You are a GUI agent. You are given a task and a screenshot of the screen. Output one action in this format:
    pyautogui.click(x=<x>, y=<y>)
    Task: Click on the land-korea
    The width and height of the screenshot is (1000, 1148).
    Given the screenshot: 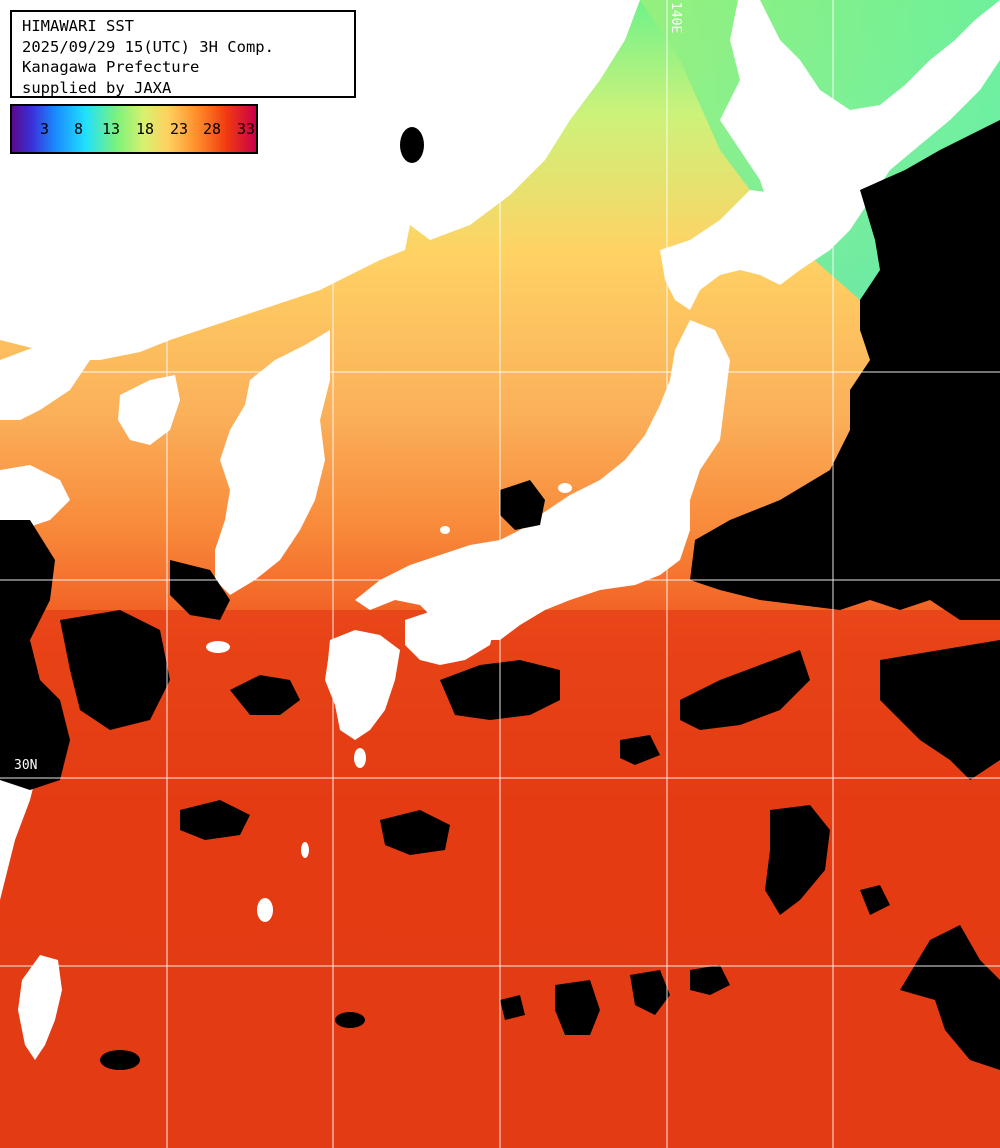 What is the action you would take?
    pyautogui.click(x=272, y=462)
    